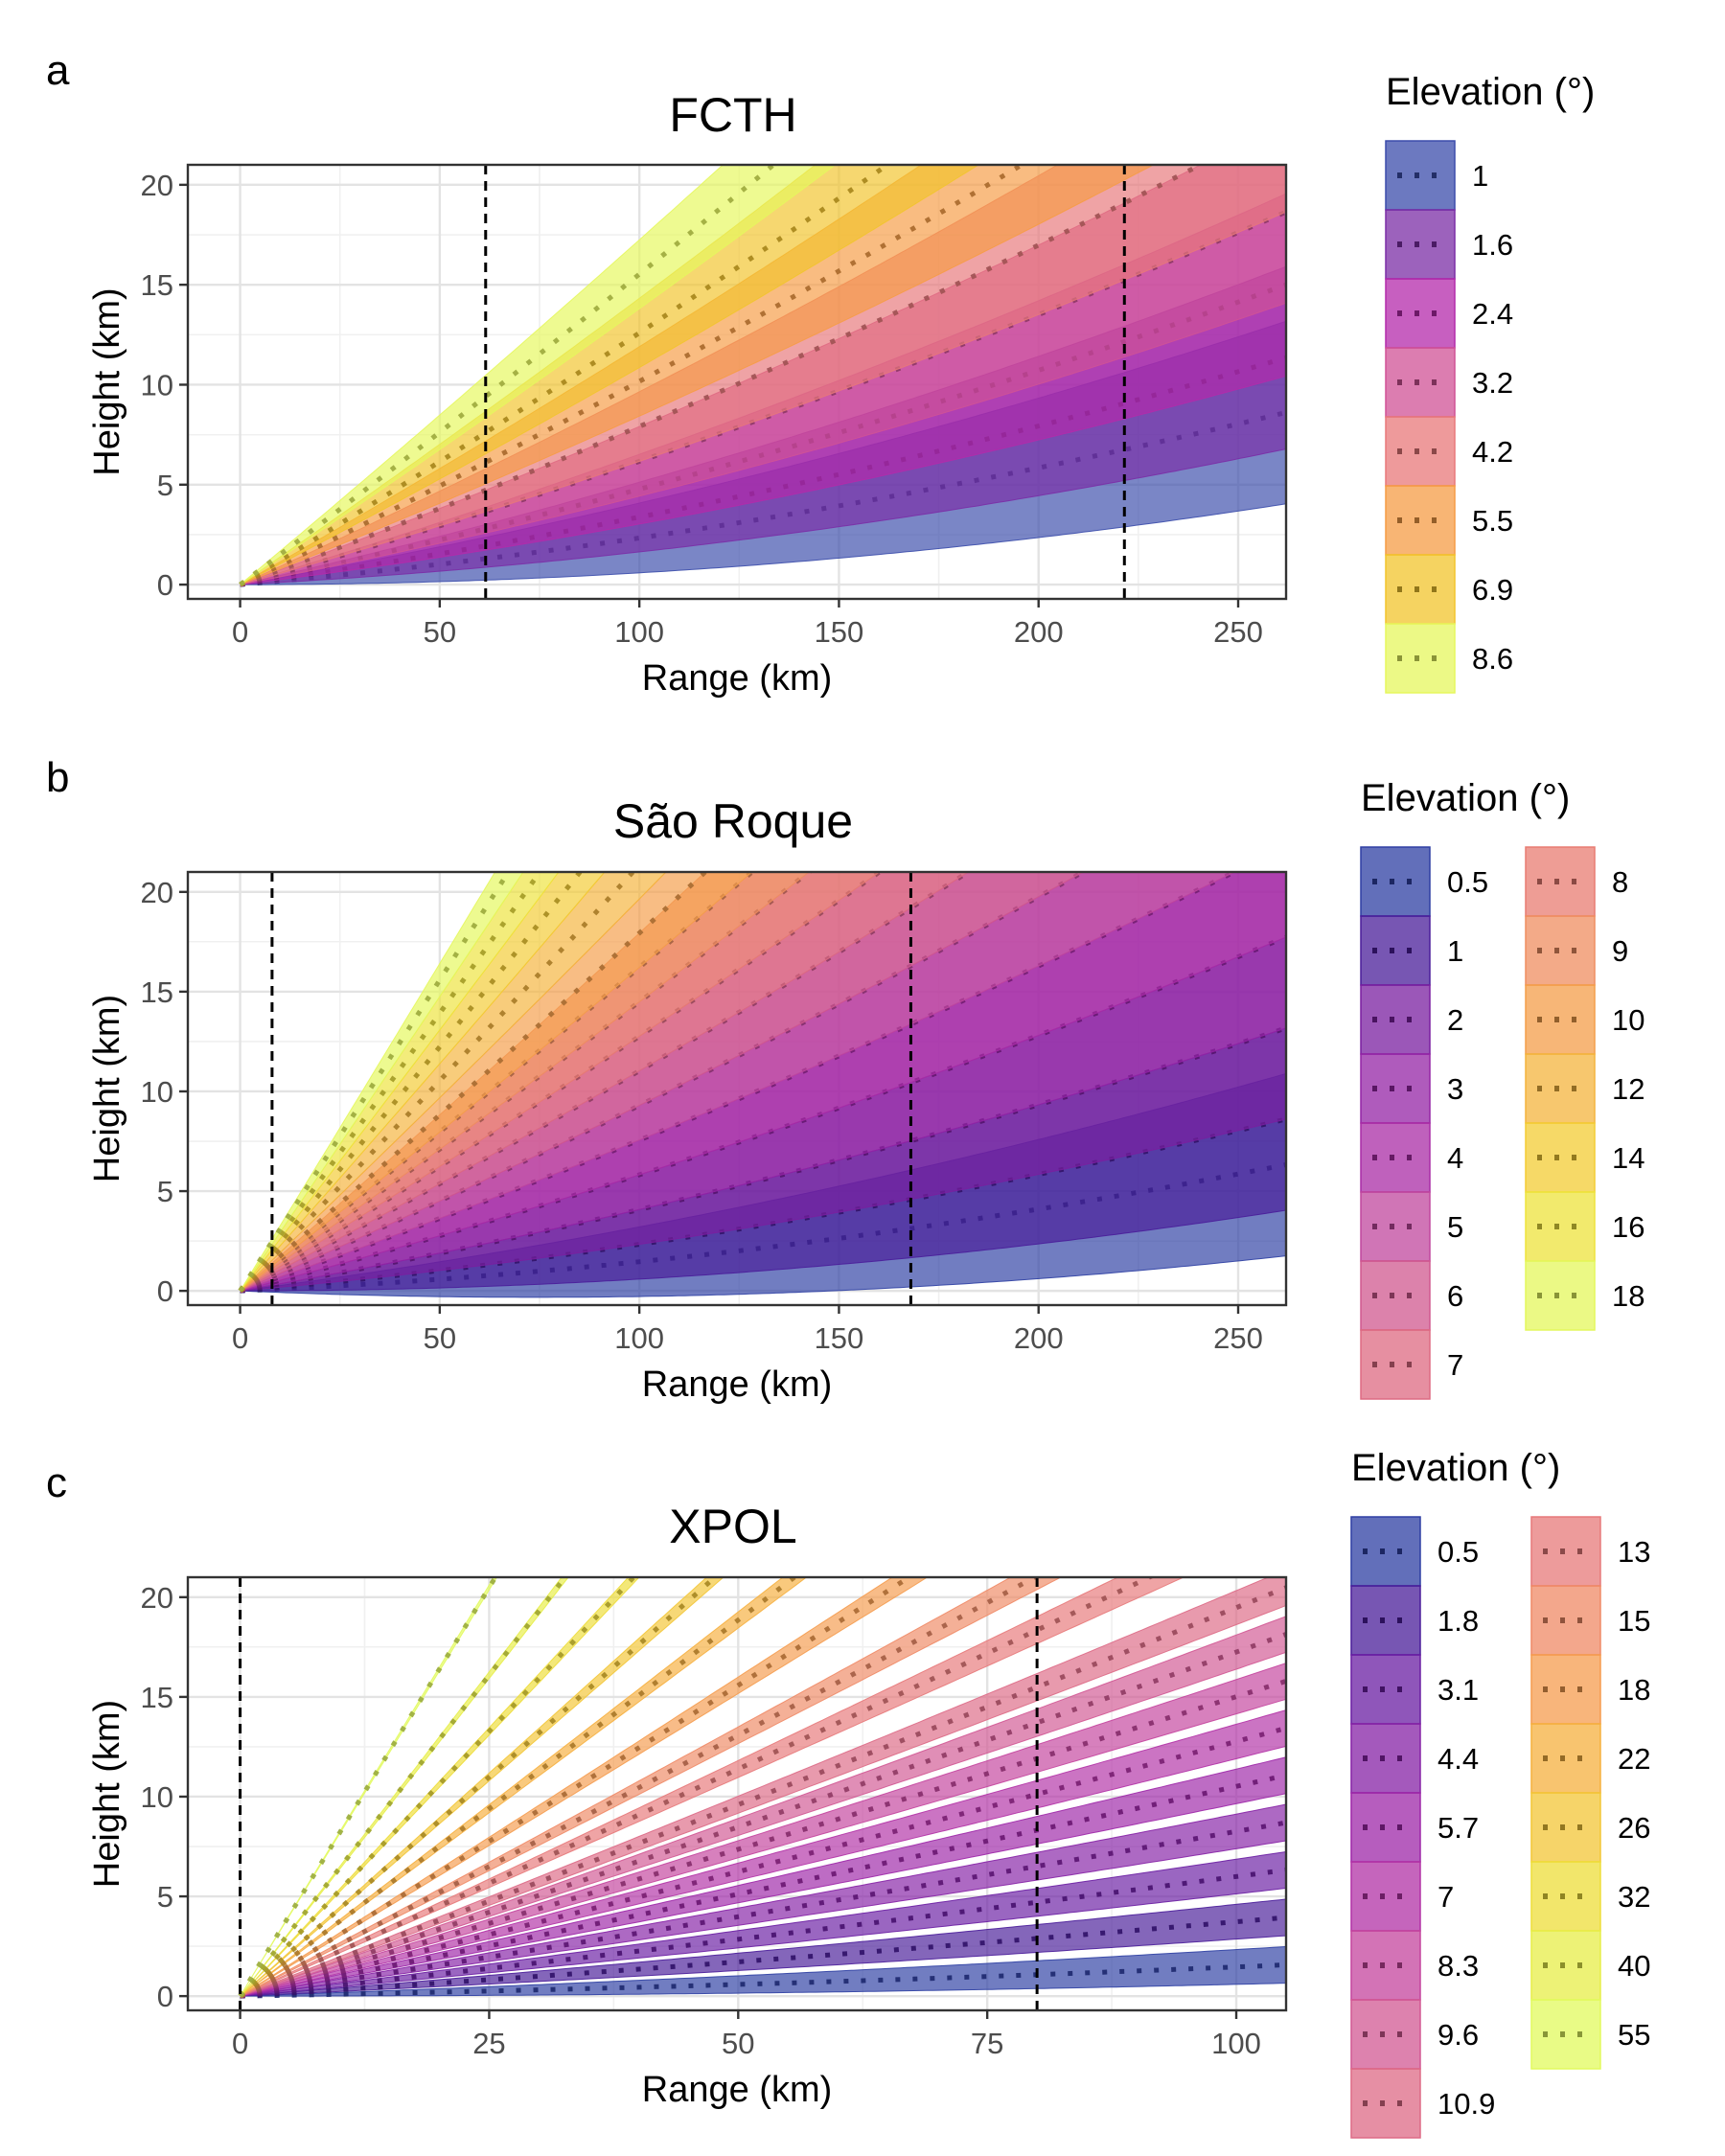 This screenshot has height=2156, width=1725. What do you see at coordinates (1414, 1758) in the screenshot?
I see `legend-item-4.4: 4.4` at bounding box center [1414, 1758].